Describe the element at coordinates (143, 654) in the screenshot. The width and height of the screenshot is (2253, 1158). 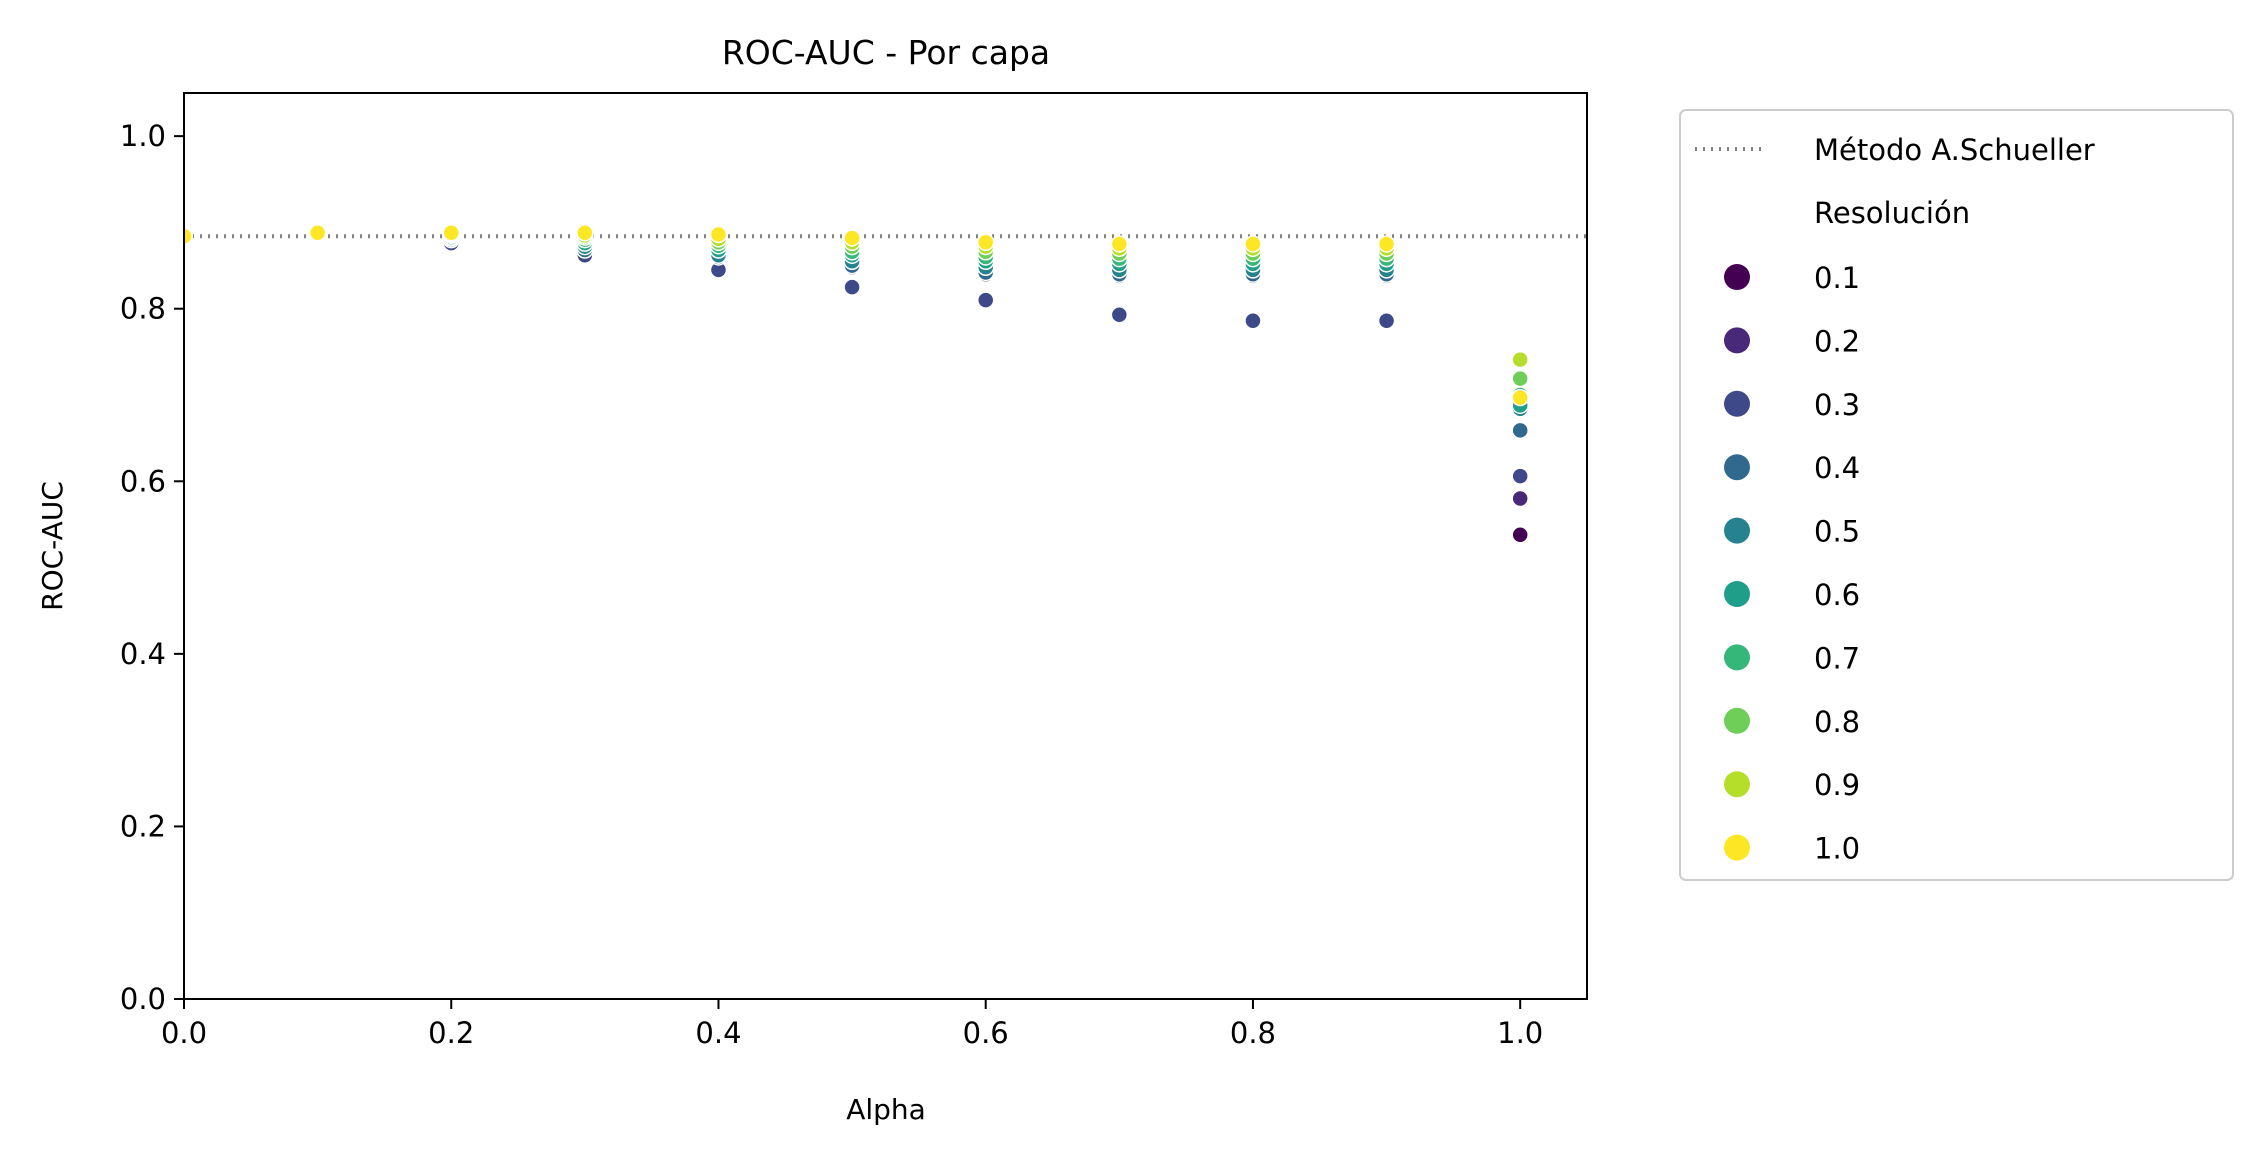
I see `y-tick-label: 0.4` at that location.